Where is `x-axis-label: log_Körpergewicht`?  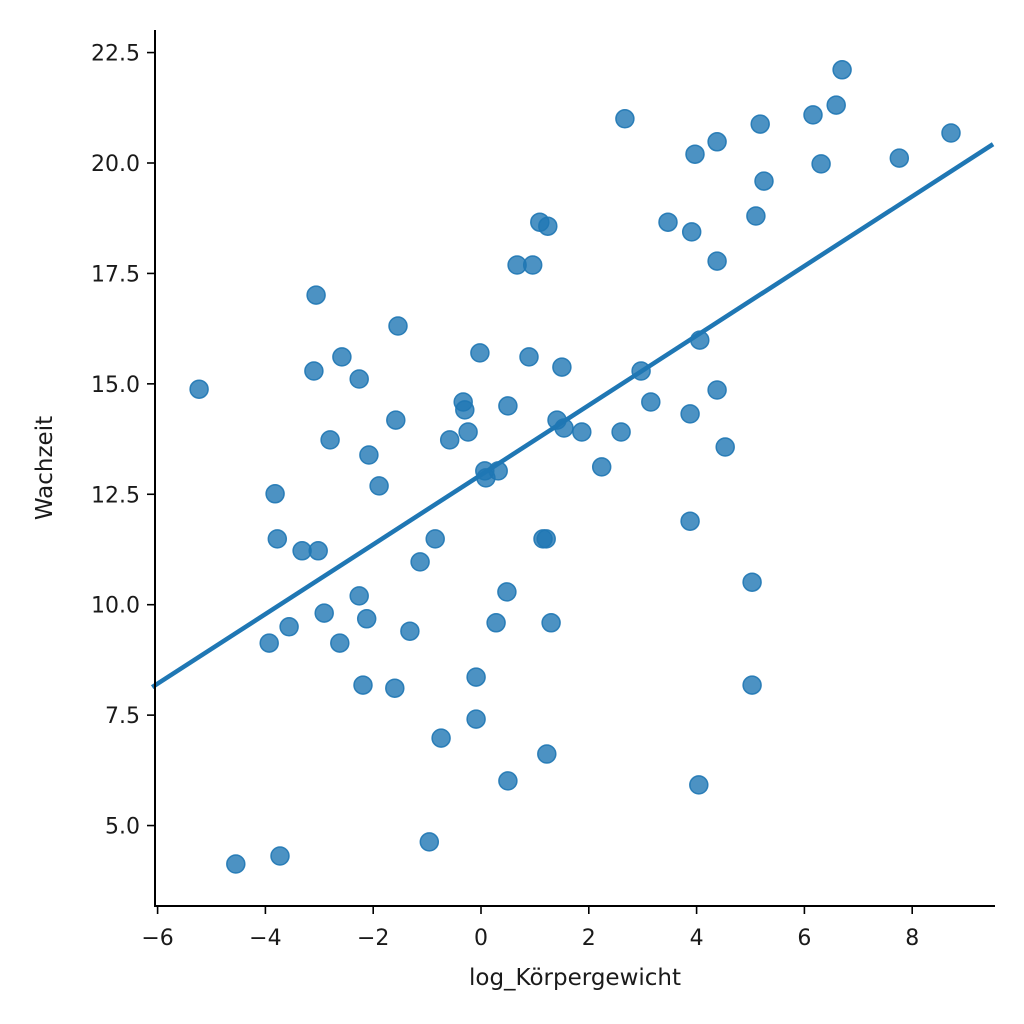
x-axis-label: log_Körpergewicht is located at coordinates (575, 978).